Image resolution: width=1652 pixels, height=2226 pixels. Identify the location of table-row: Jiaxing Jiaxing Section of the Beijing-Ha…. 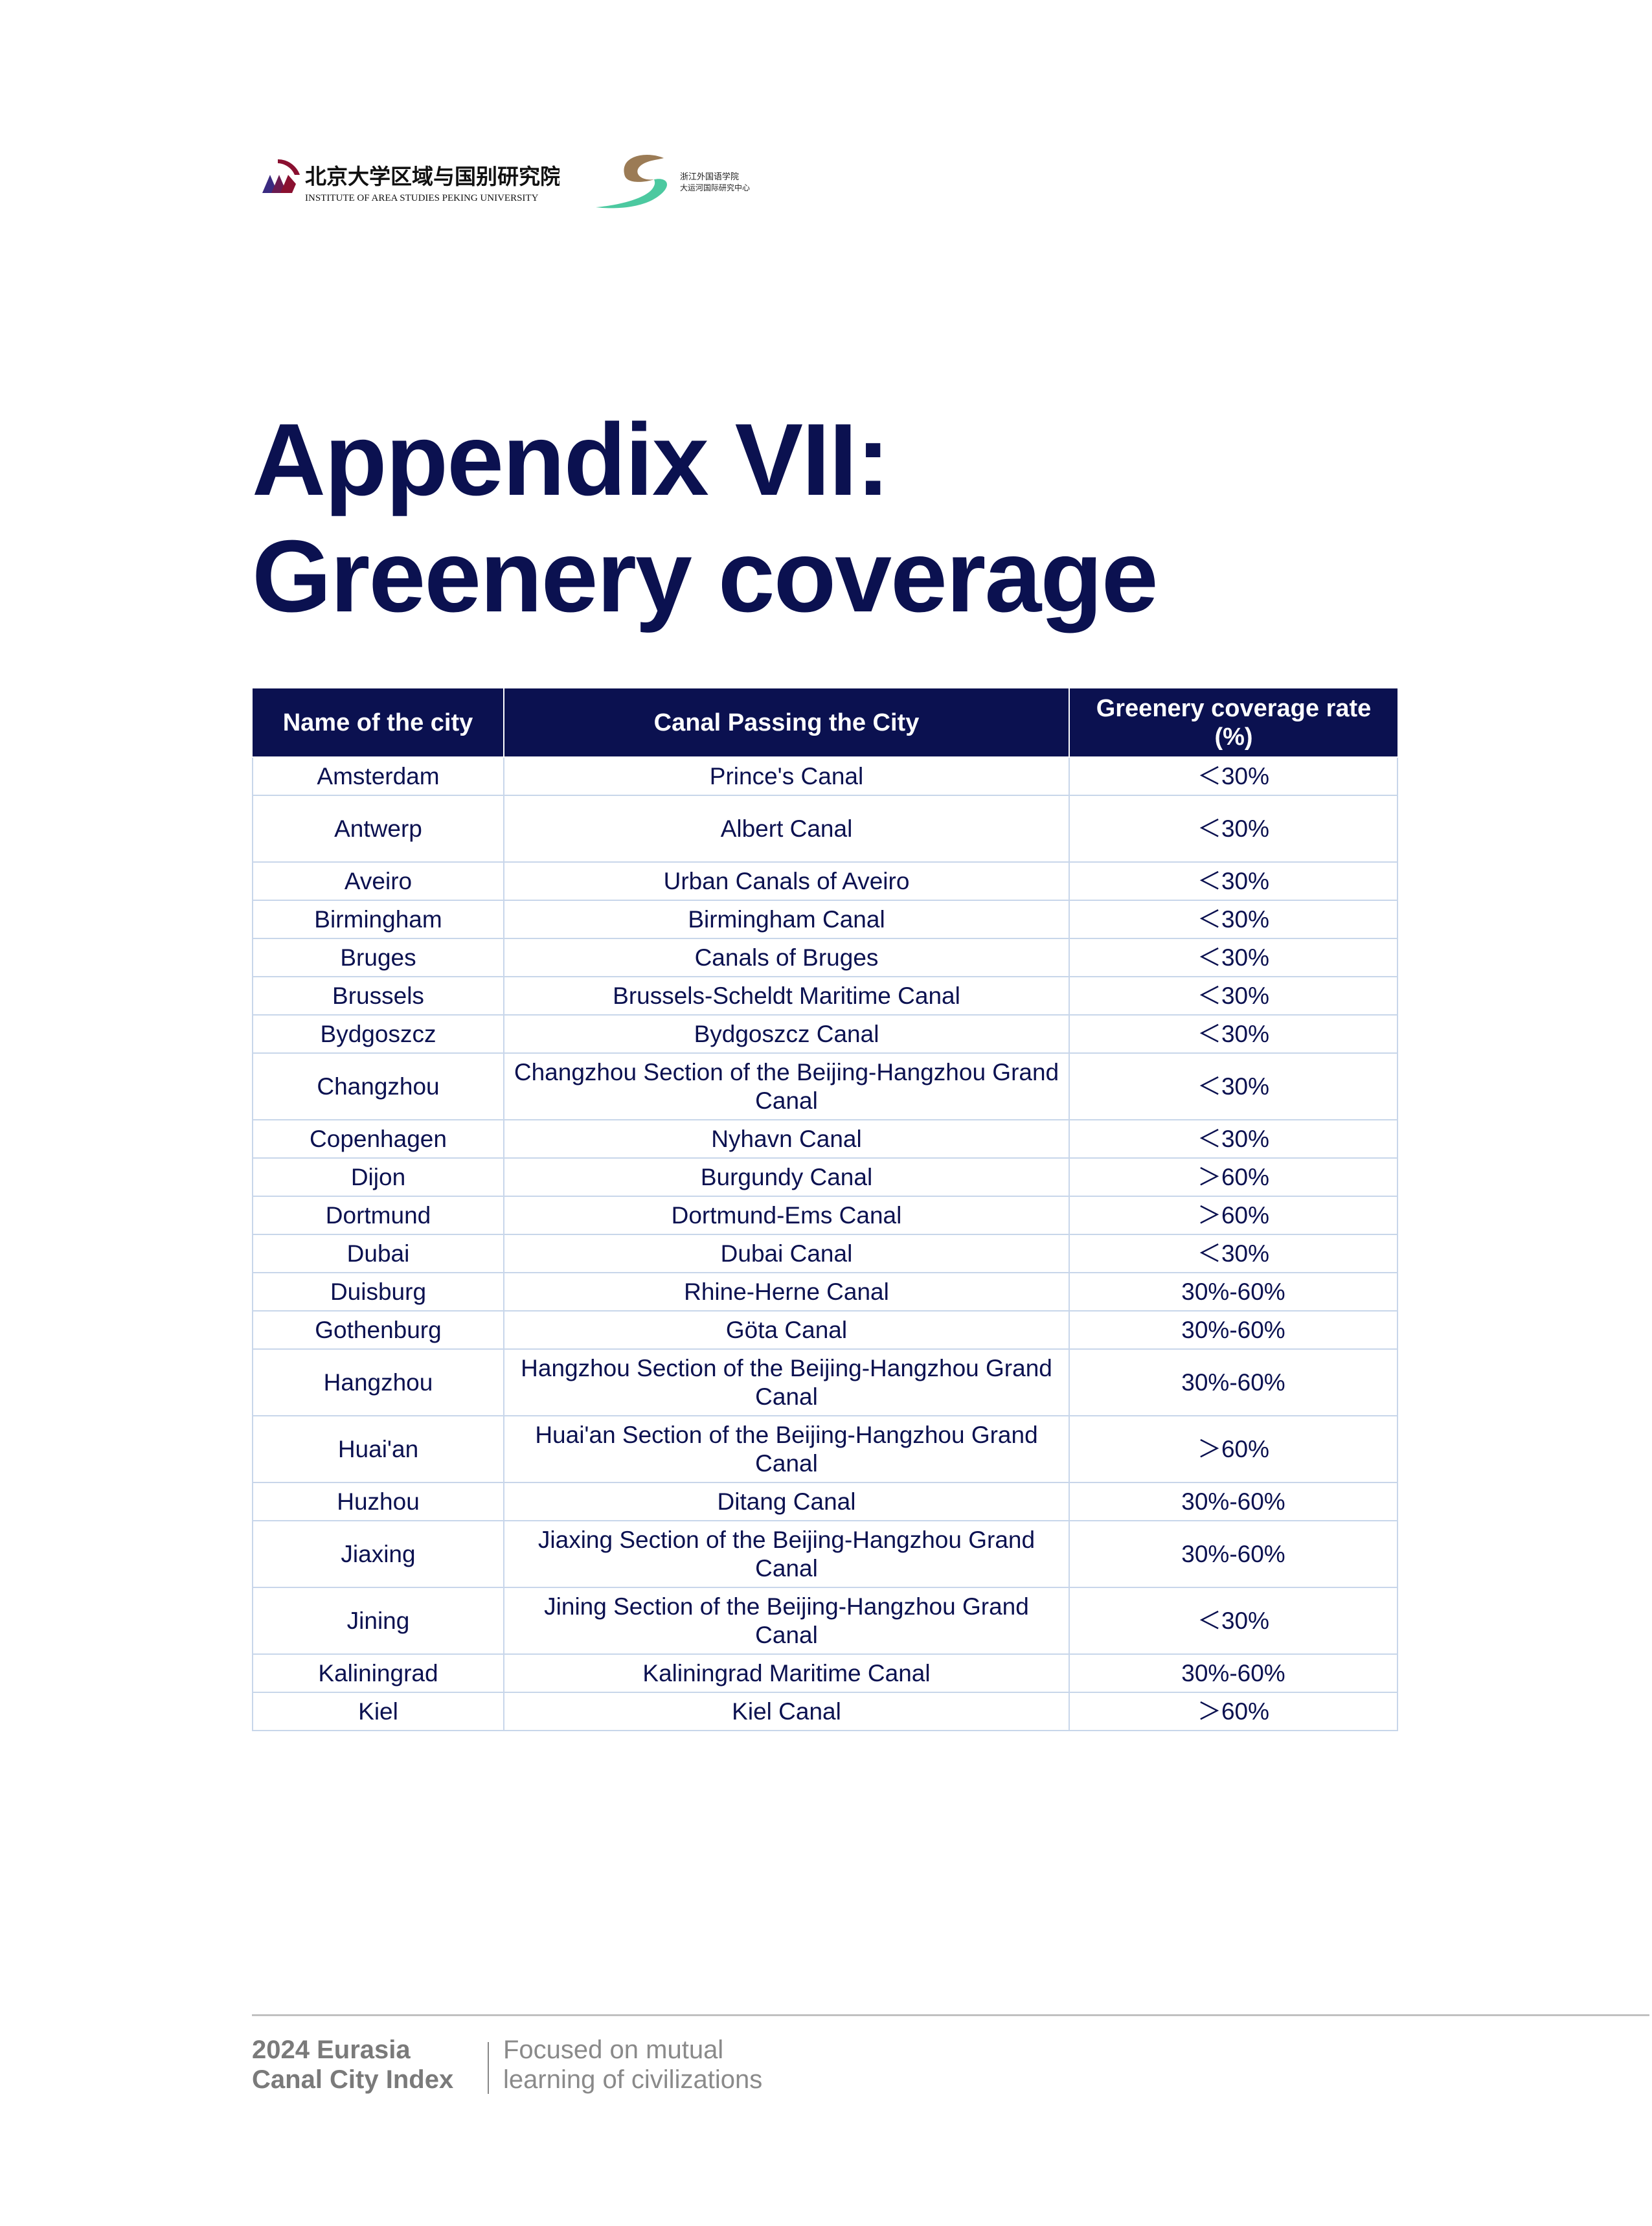
(825, 1554).